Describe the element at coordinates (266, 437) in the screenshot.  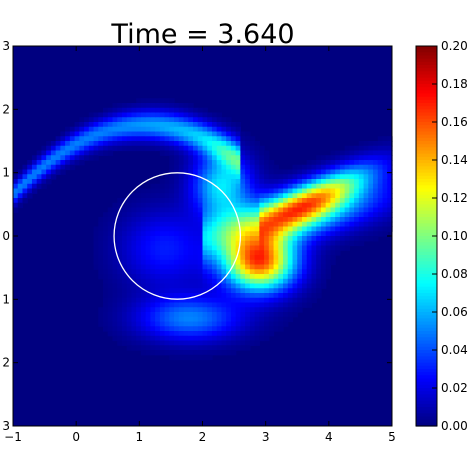
I see `x-tick-label: 3` at that location.